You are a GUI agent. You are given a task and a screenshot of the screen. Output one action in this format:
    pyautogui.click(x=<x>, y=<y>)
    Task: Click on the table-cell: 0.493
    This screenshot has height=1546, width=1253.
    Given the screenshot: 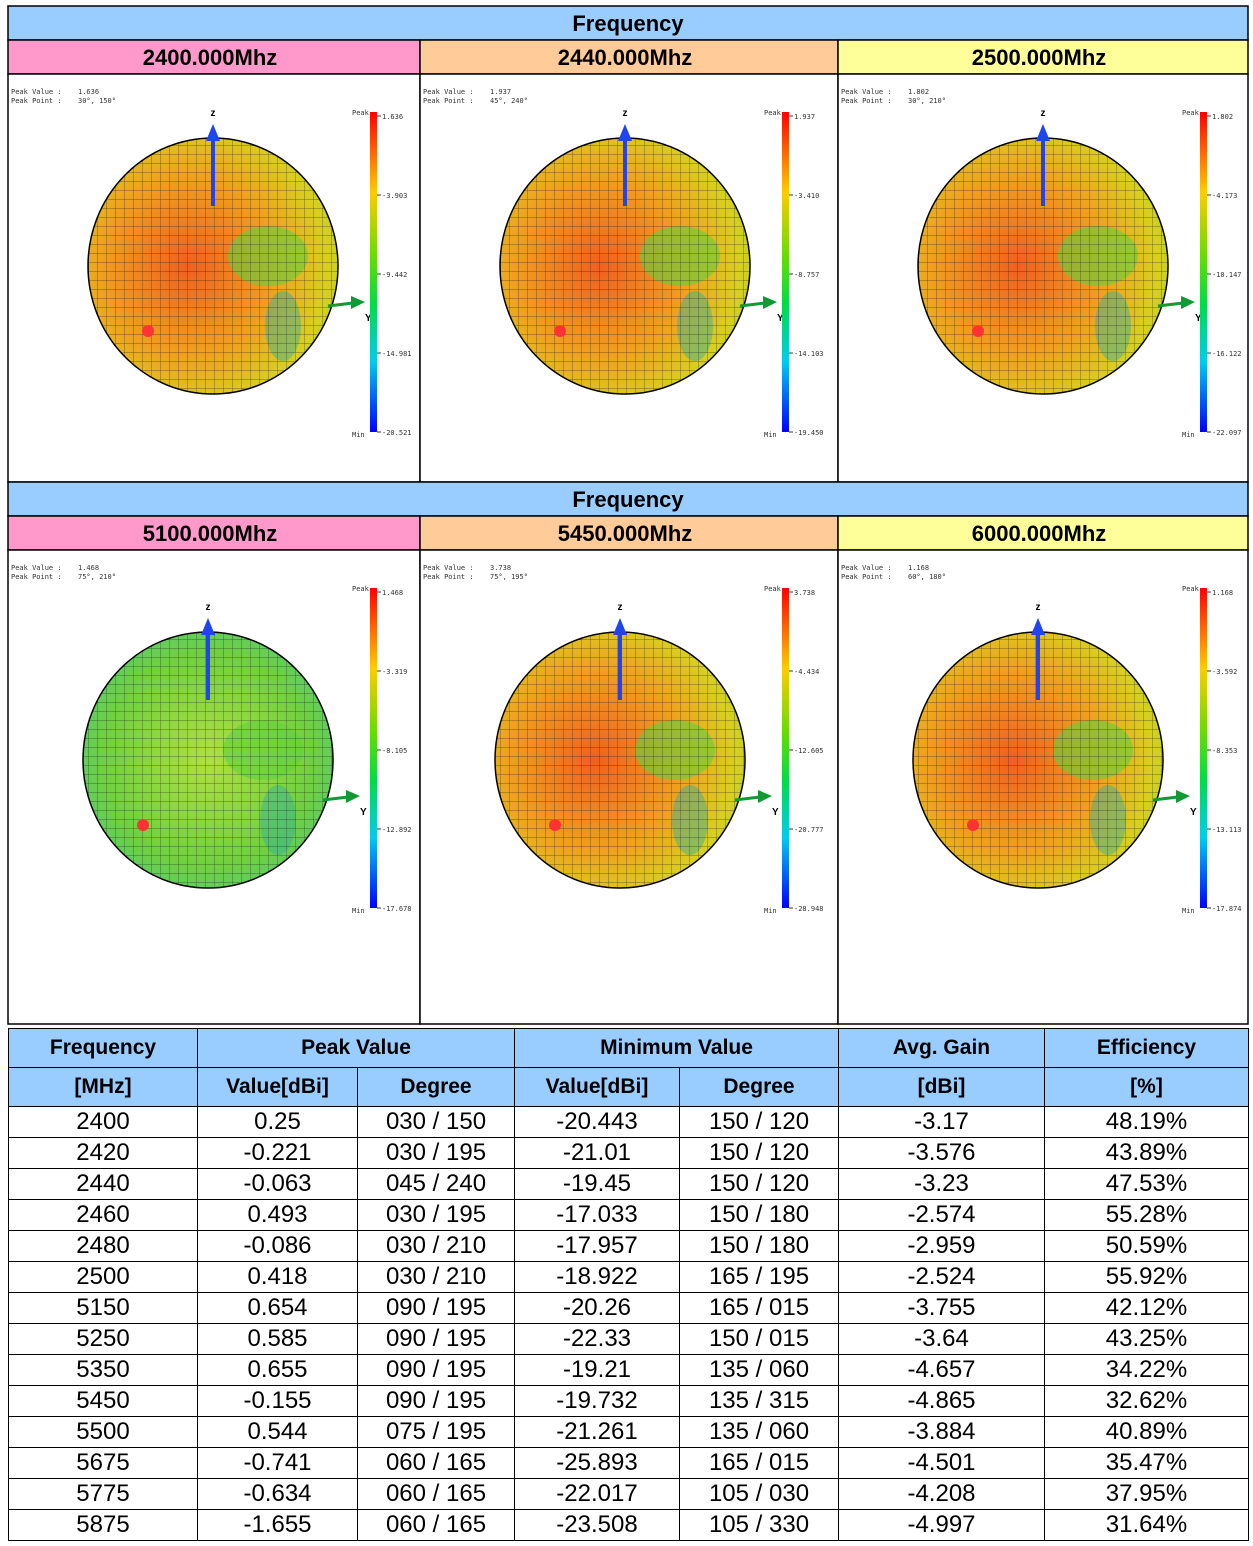 What is the action you would take?
    pyautogui.click(x=277, y=1215)
    